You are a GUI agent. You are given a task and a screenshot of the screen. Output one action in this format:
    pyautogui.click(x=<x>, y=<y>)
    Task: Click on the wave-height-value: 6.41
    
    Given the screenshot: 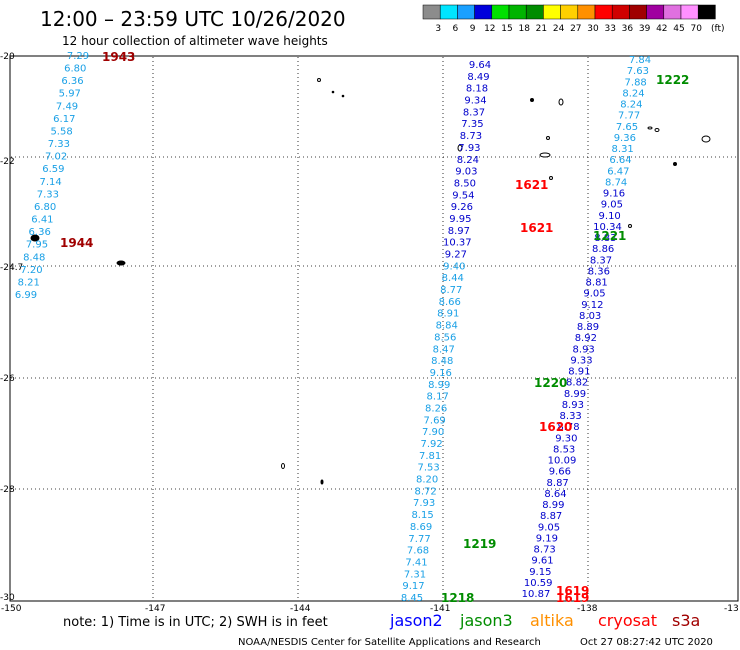 What is the action you would take?
    pyautogui.click(x=42, y=220)
    